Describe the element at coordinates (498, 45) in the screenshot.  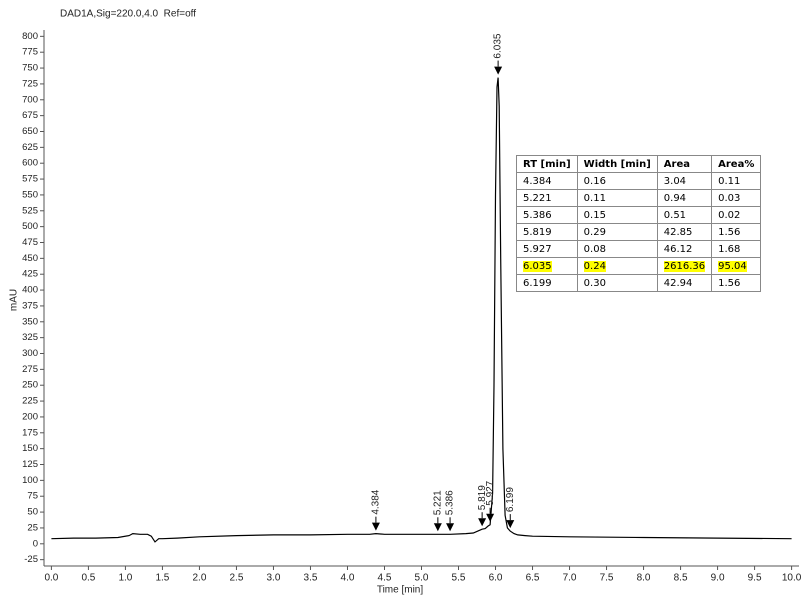
I see `peak-label: 6.035` at that location.